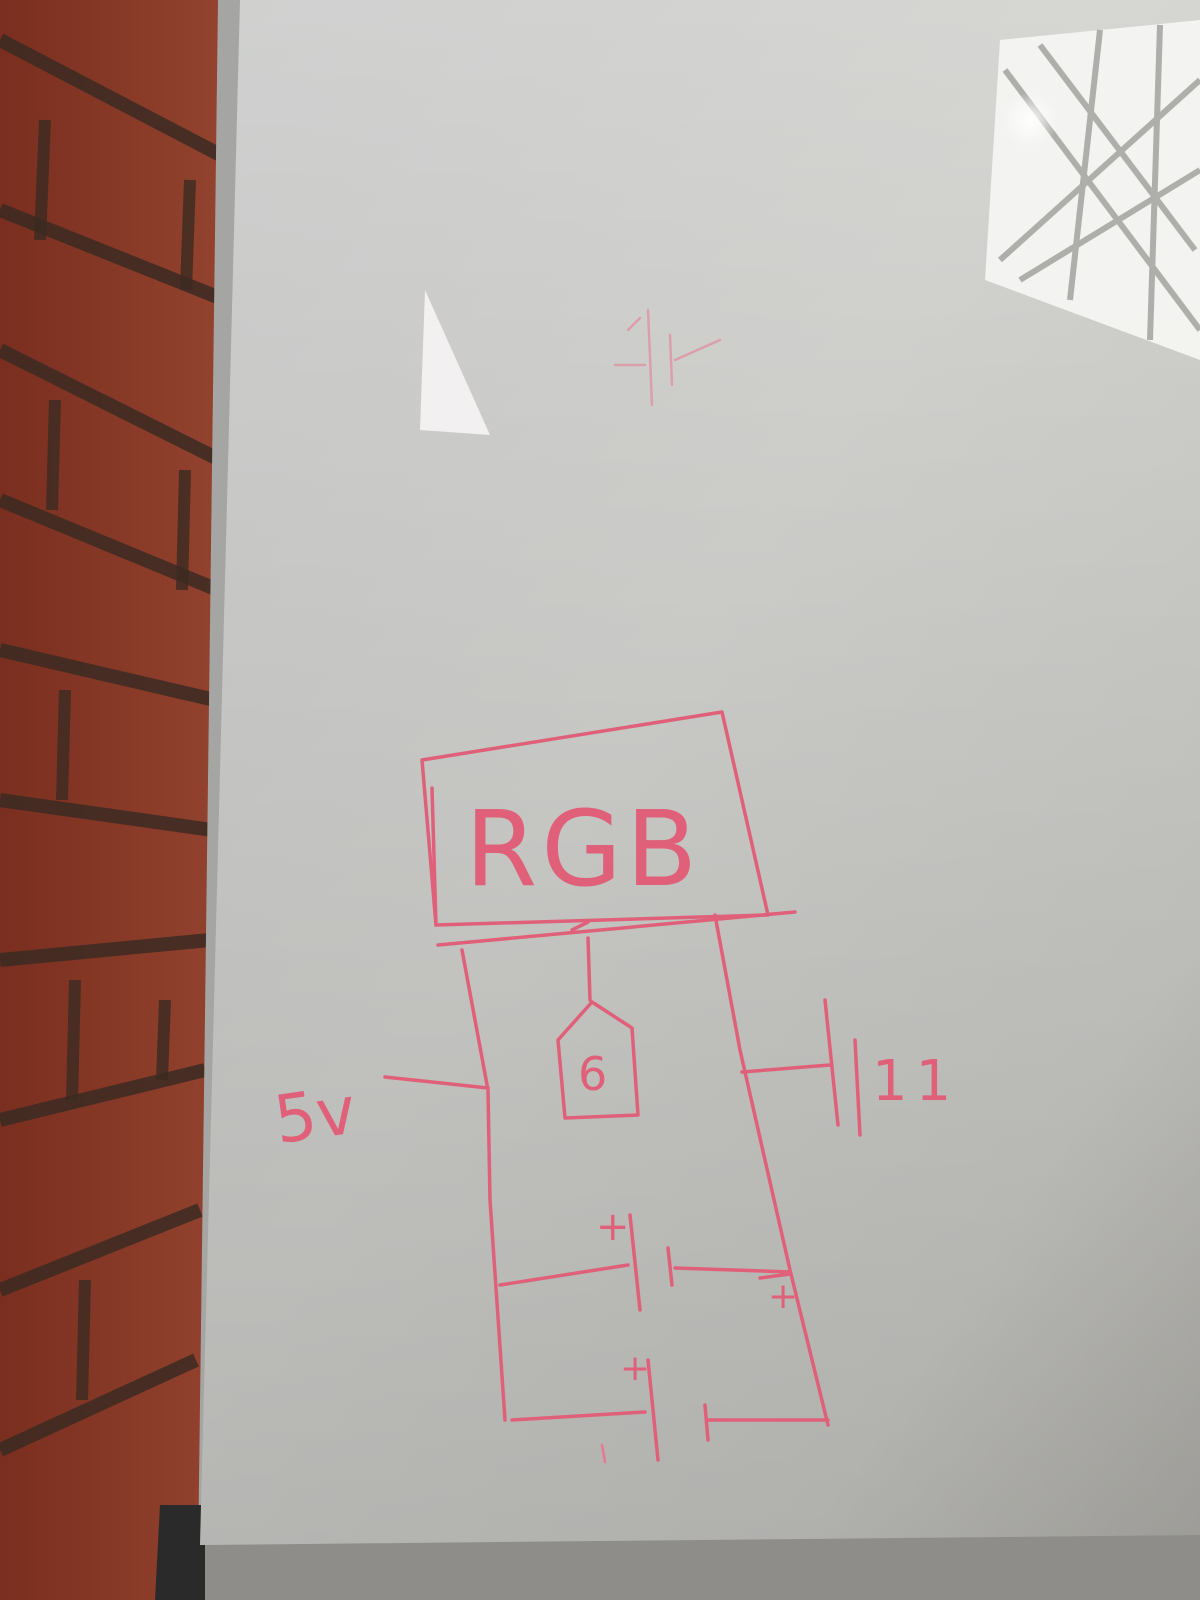  What do you see at coordinates (775, 1276) in the screenshot?
I see `cap-upper-tick` at bounding box center [775, 1276].